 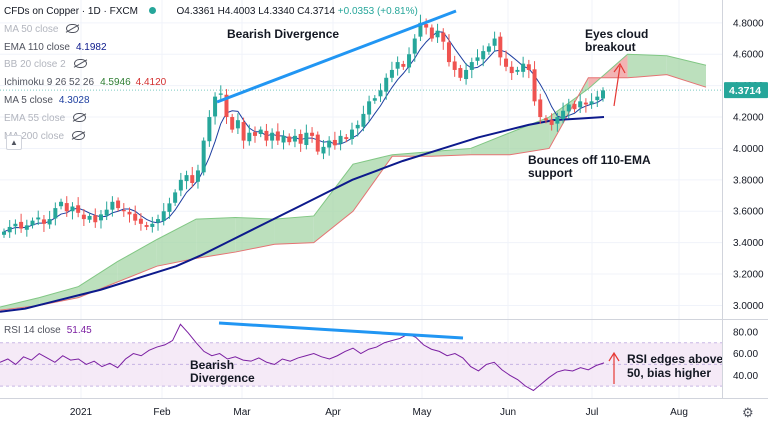 I want to click on legend-value: 4.1982, so click(x=91, y=47).